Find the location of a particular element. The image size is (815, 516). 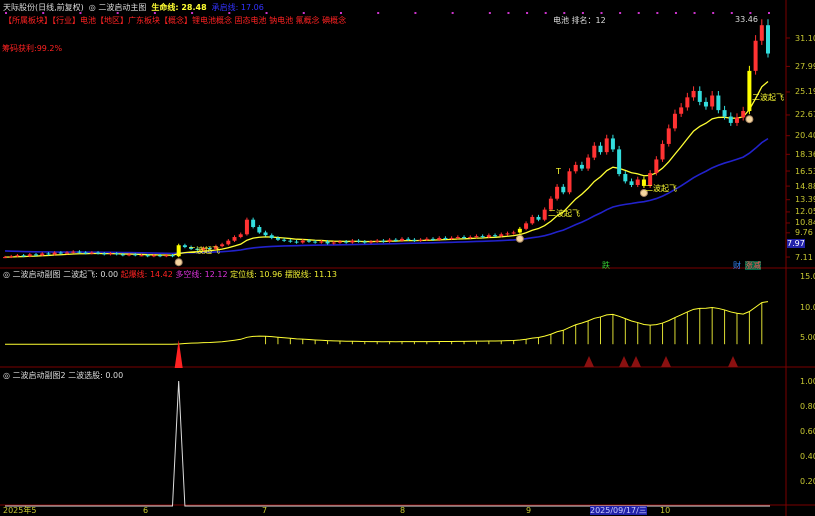

sub1-line is located at coordinates (387, 323).